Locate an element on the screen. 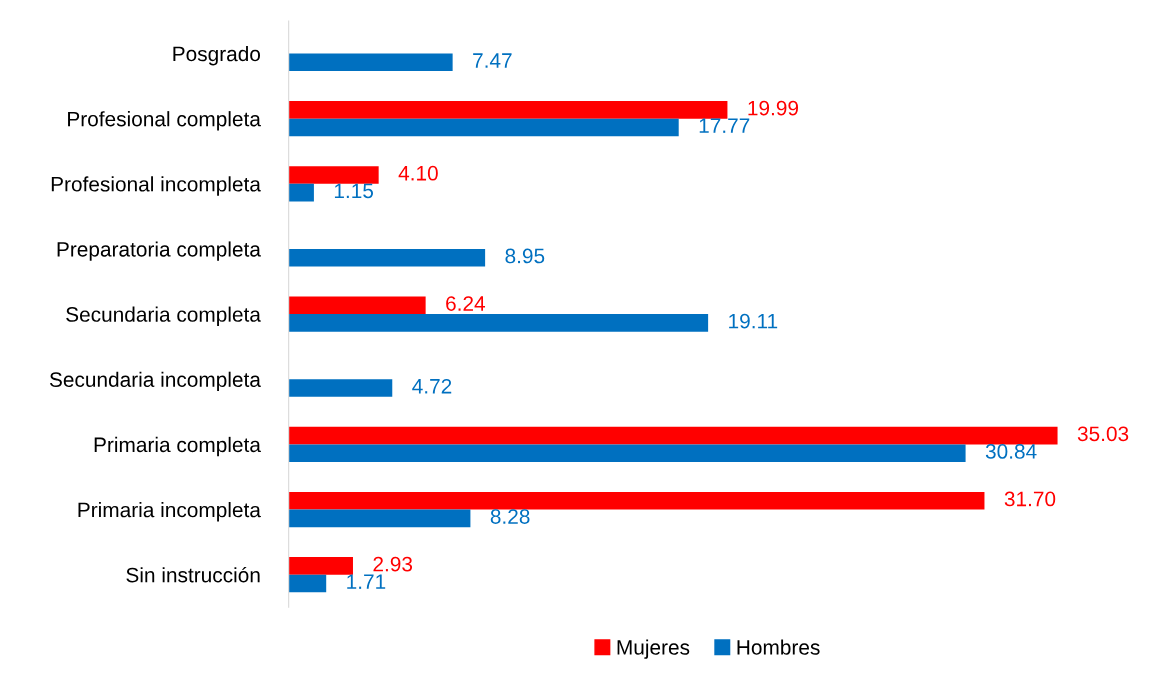  data-label: 7.47 is located at coordinates (492, 60).